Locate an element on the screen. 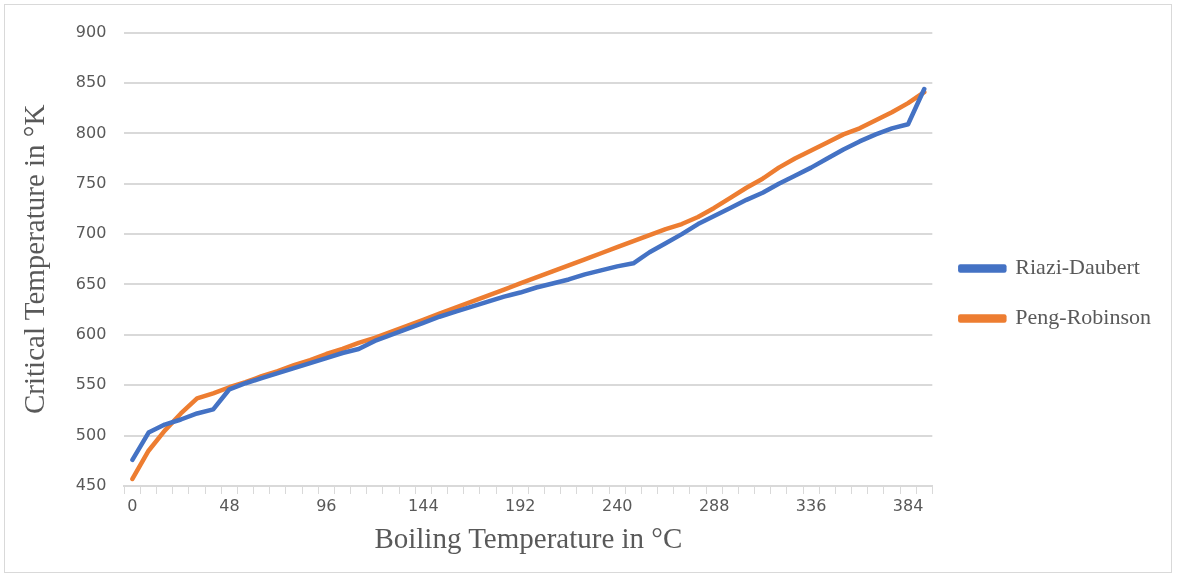 The height and width of the screenshot is (579, 1178). x-tick-label: 192 is located at coordinates (520, 505).